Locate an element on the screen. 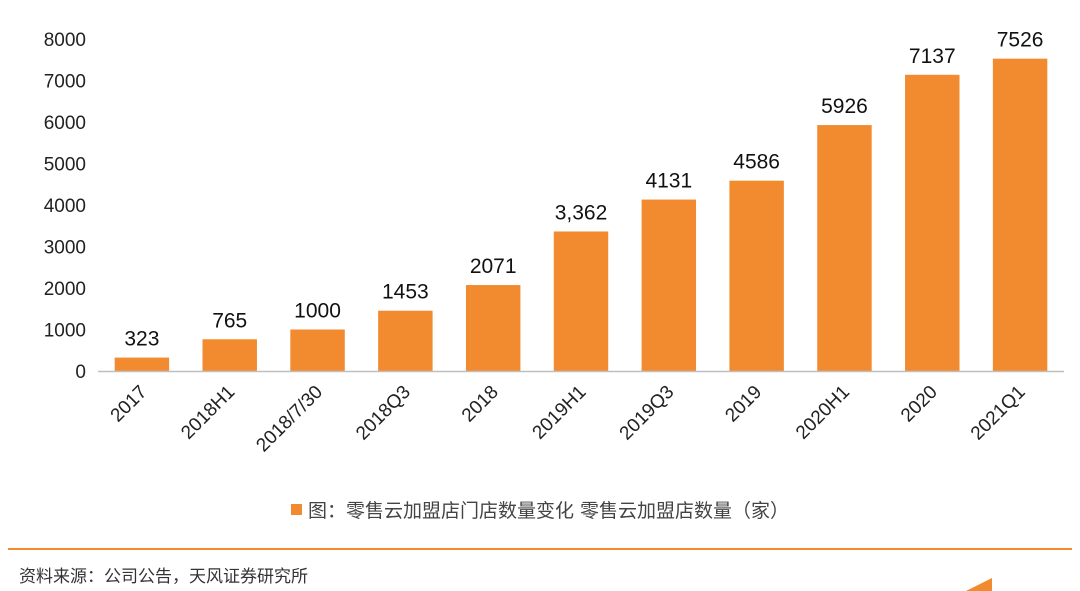 This screenshot has width=1080, height=591. y-tick-label: 7000 is located at coordinates (65, 82).